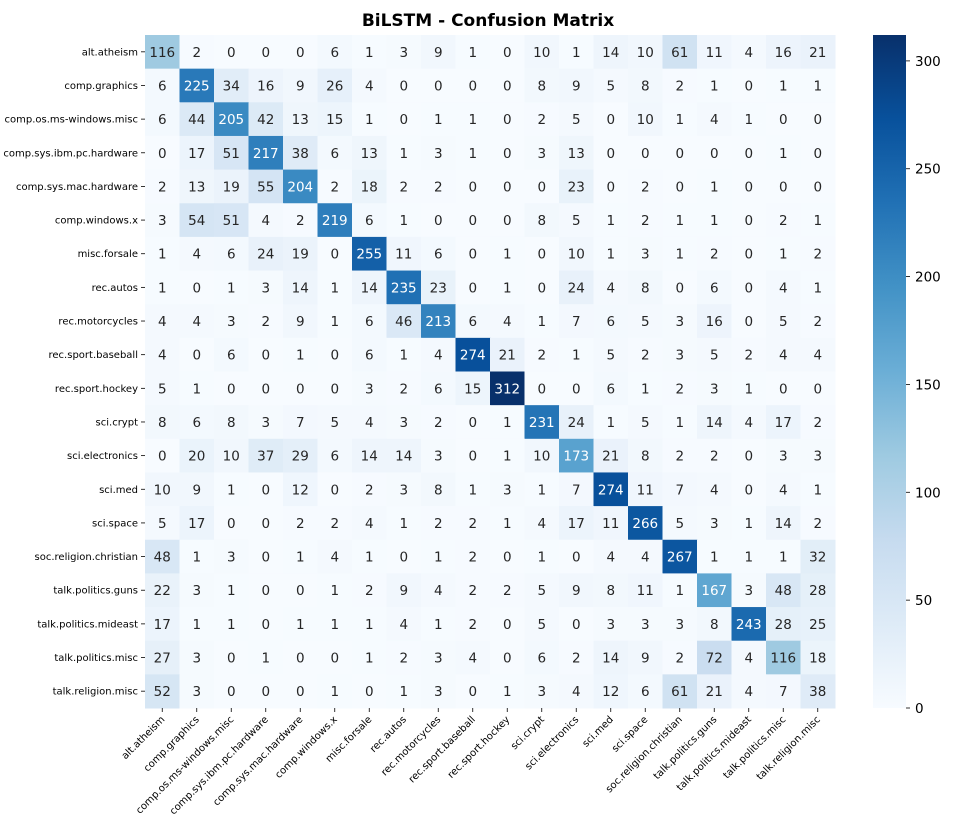 This screenshot has height=829, width=966. Describe the element at coordinates (576, 322) in the screenshot. I see `cell-value-label: 7` at that location.